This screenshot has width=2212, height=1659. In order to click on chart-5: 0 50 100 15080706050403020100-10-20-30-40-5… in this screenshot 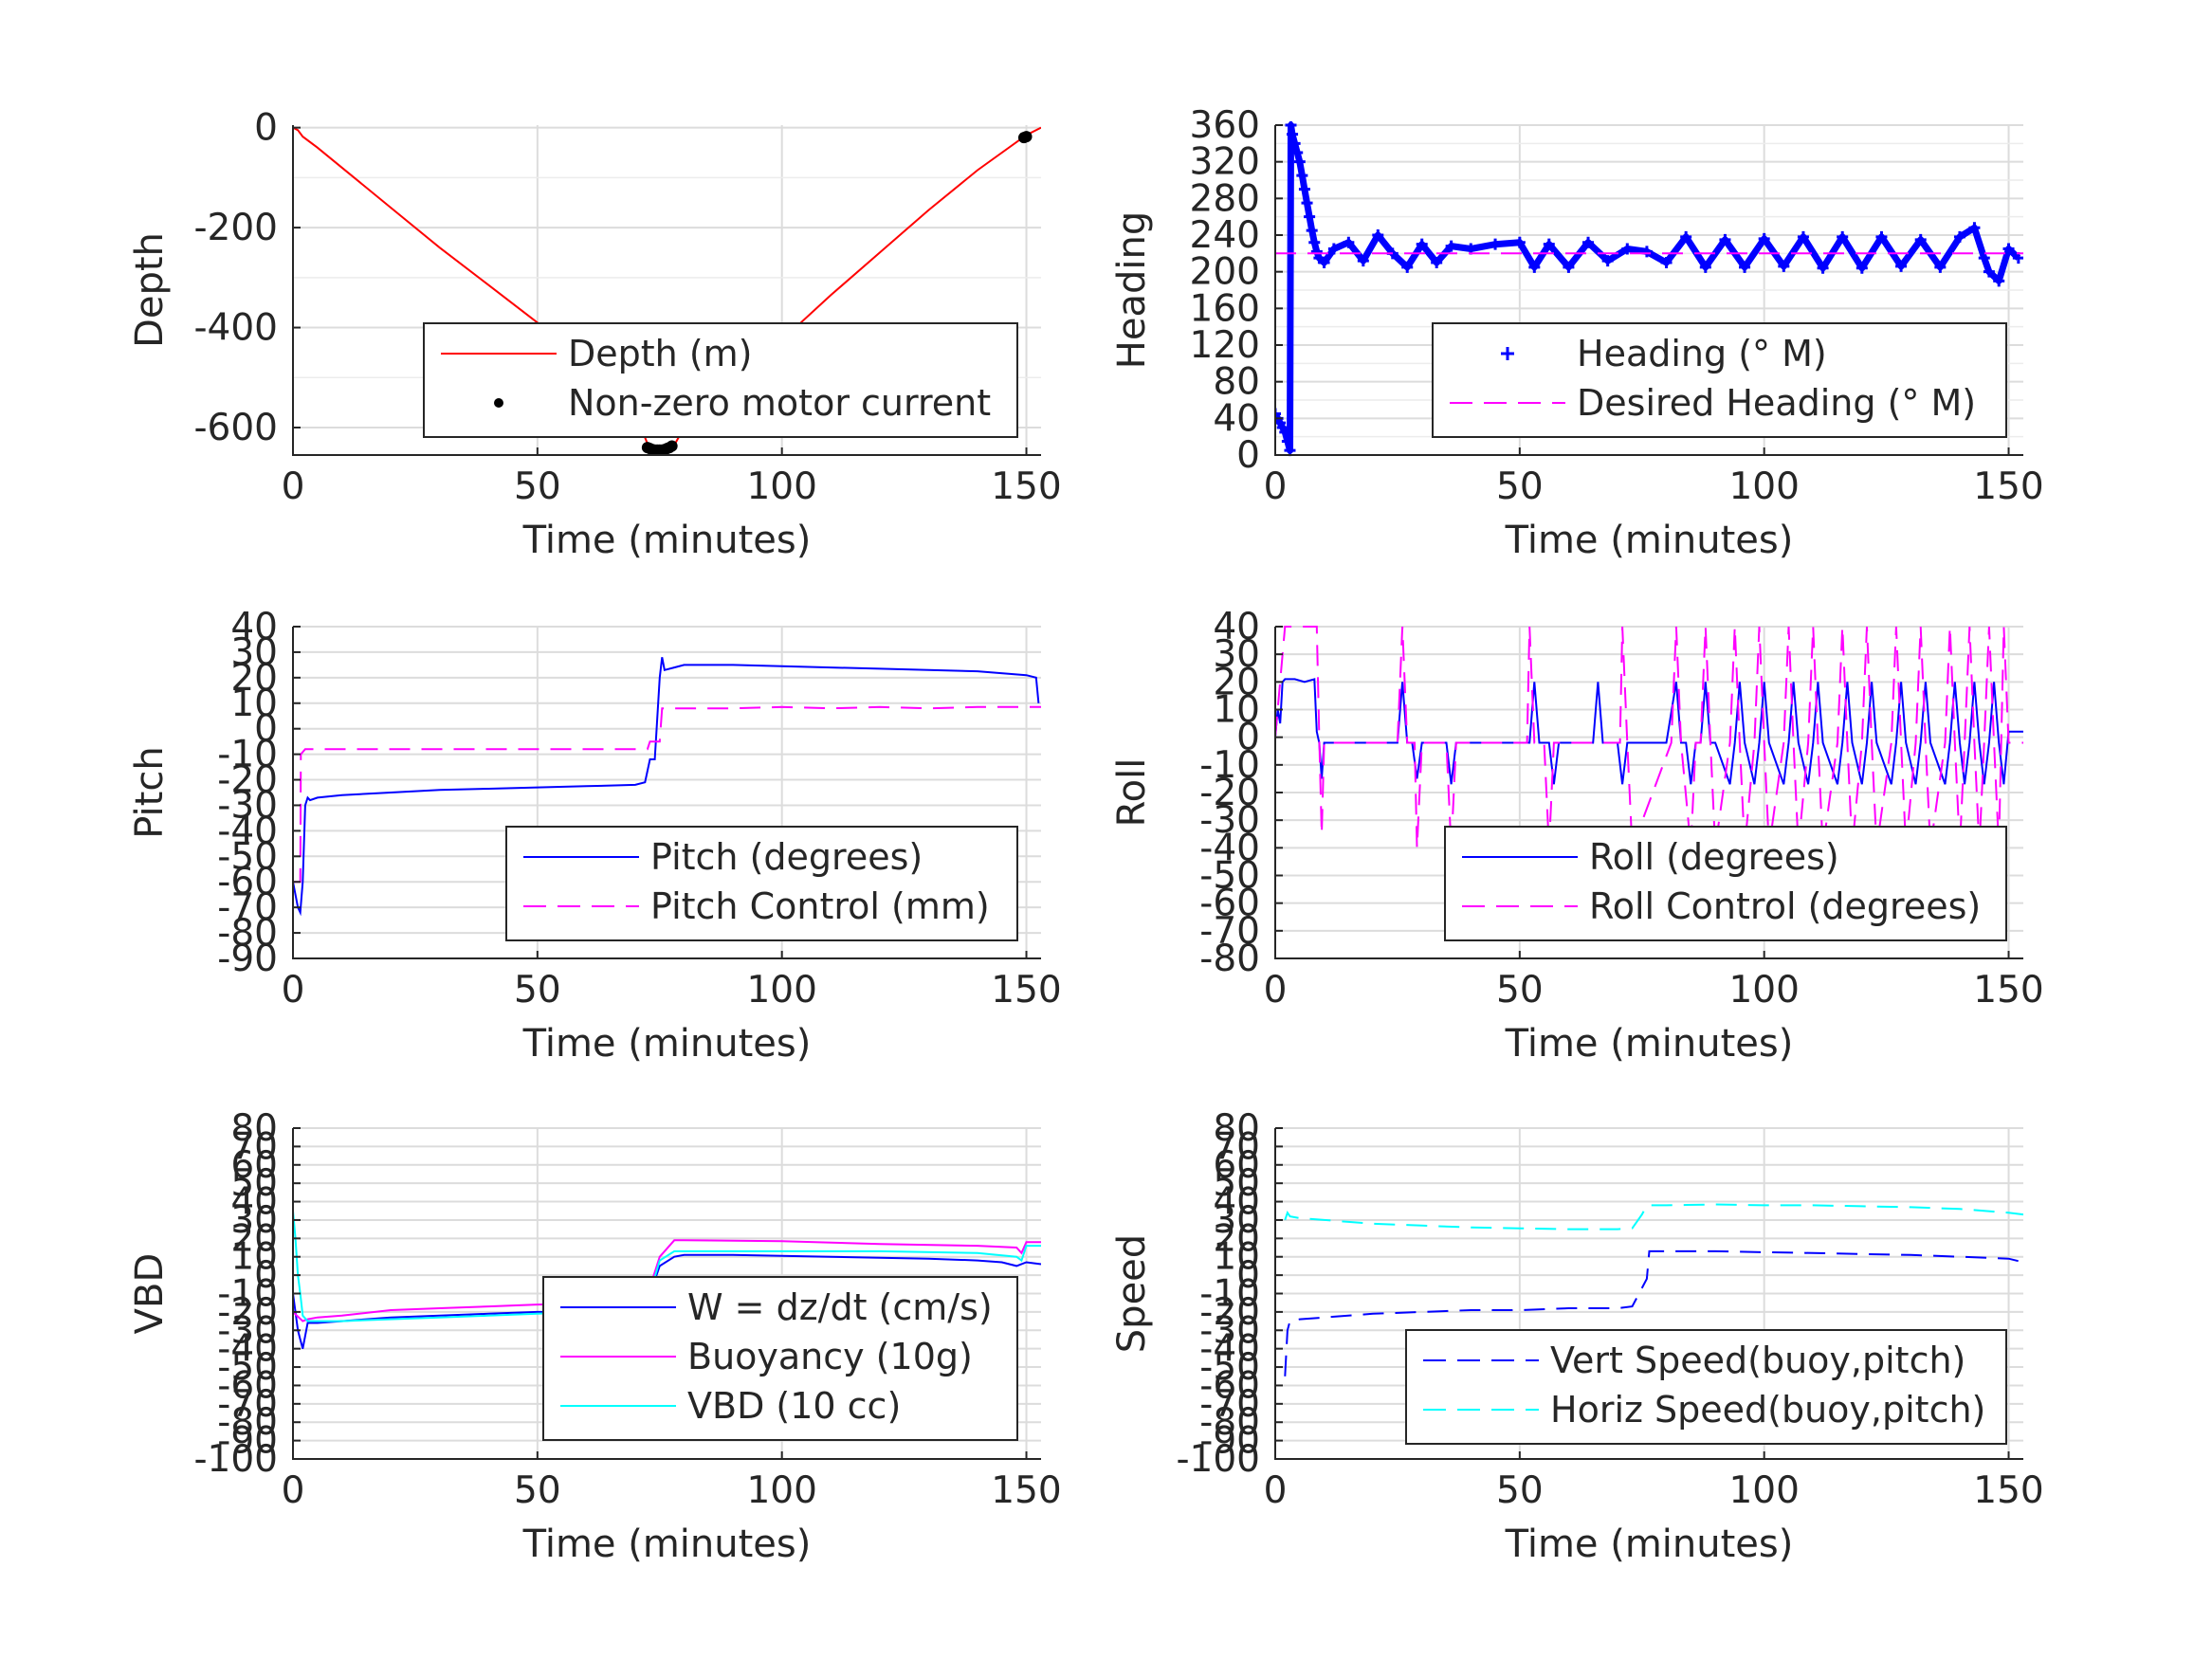, I will do `click(595, 1336)`.